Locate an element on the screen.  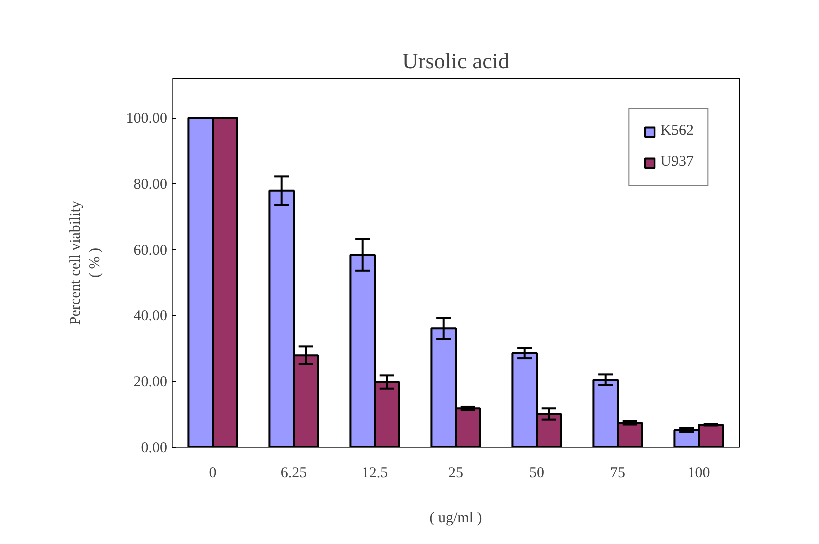
y-tick-label: 60.00 is located at coordinates (151, 250).